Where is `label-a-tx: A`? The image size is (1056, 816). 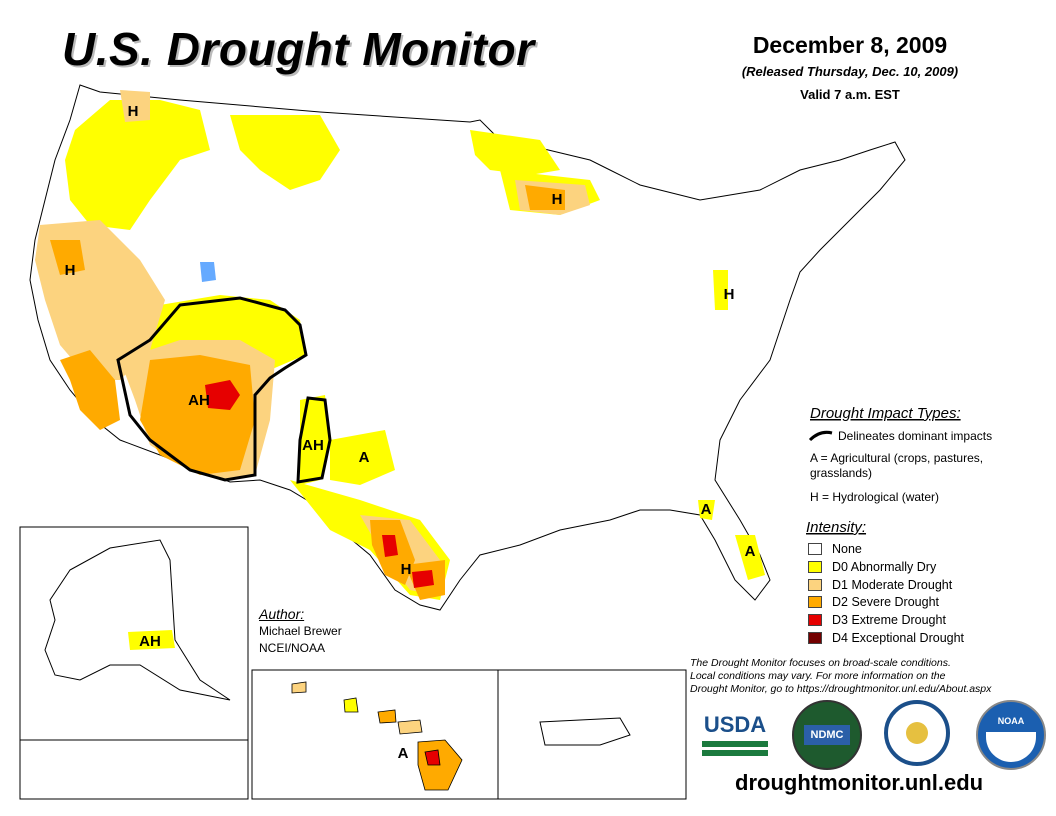
label-a-tx: A is located at coordinates (364, 457).